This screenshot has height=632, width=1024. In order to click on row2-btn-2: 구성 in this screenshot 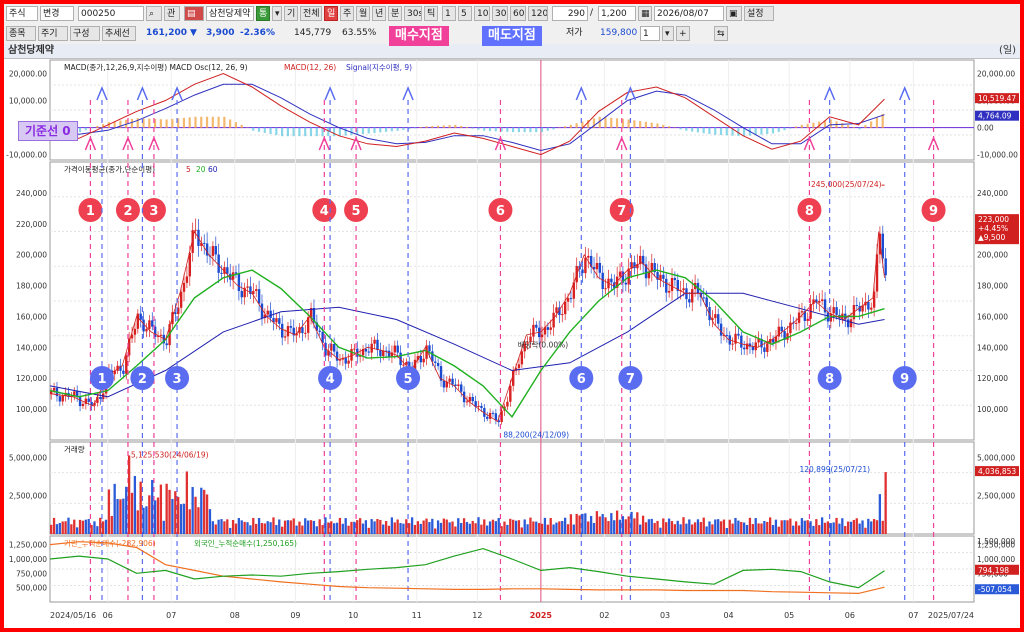, I will do `click(85, 33)`.